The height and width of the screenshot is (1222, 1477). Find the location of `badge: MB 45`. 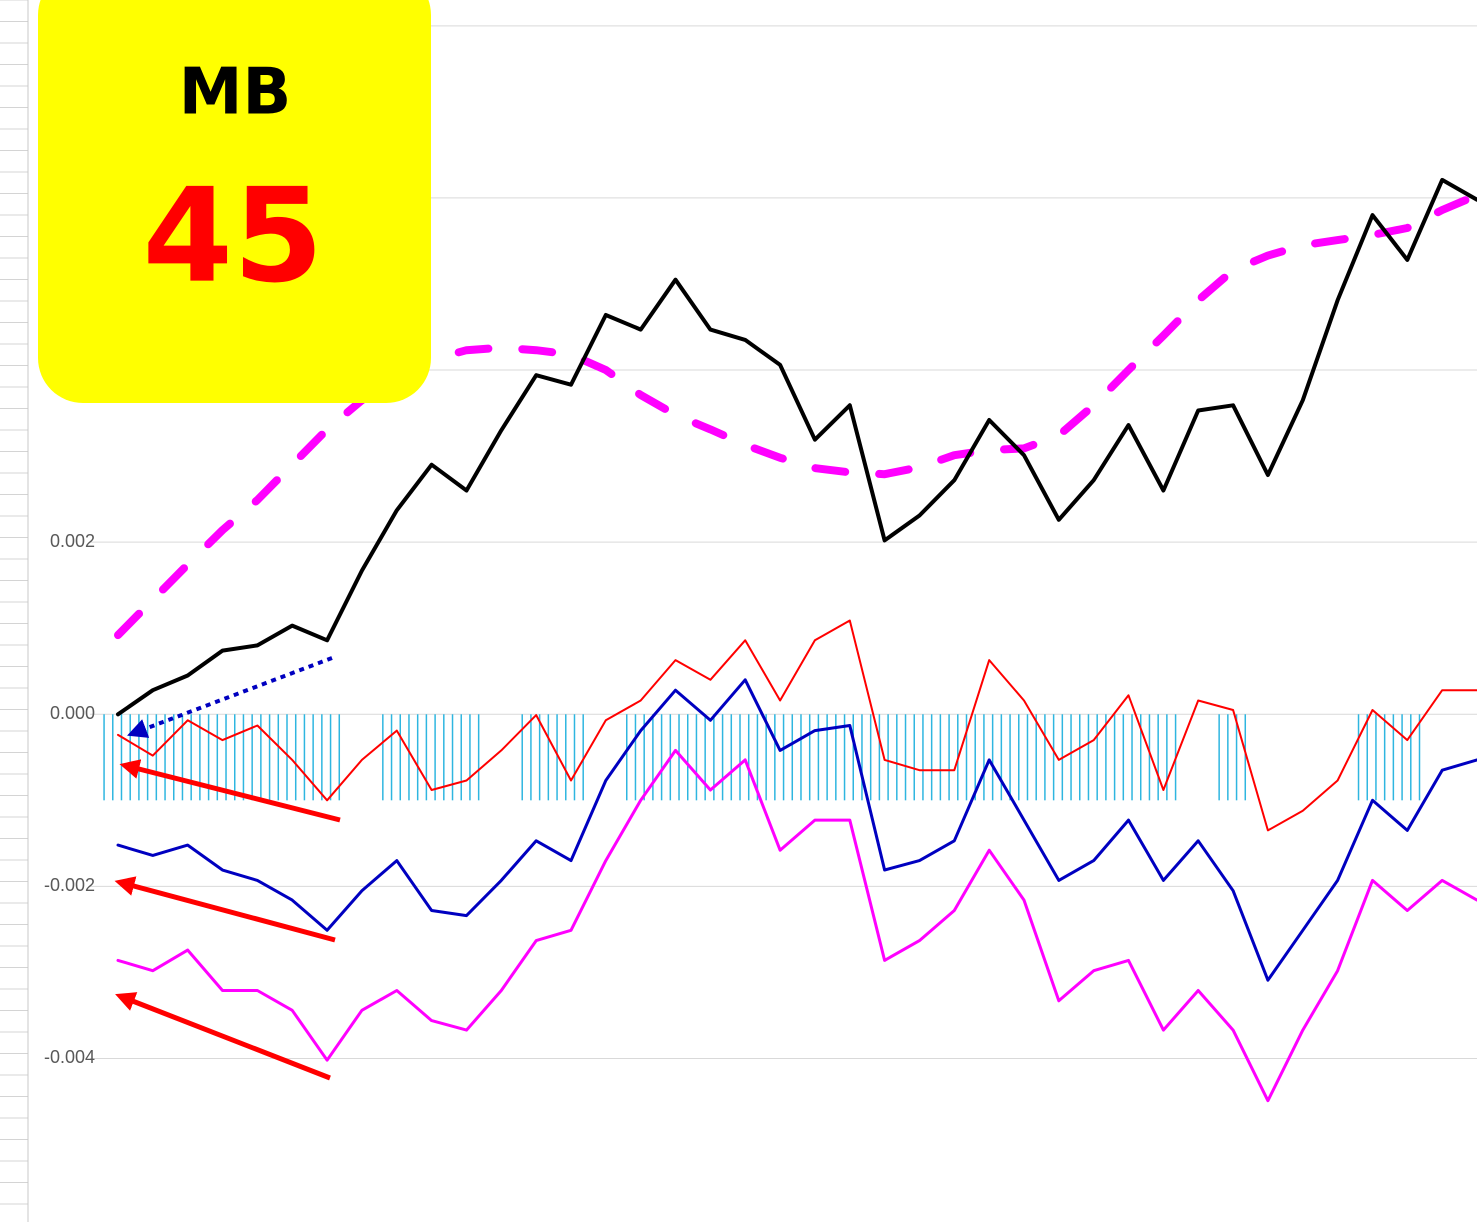

badge: MB 45 is located at coordinates (234, 201).